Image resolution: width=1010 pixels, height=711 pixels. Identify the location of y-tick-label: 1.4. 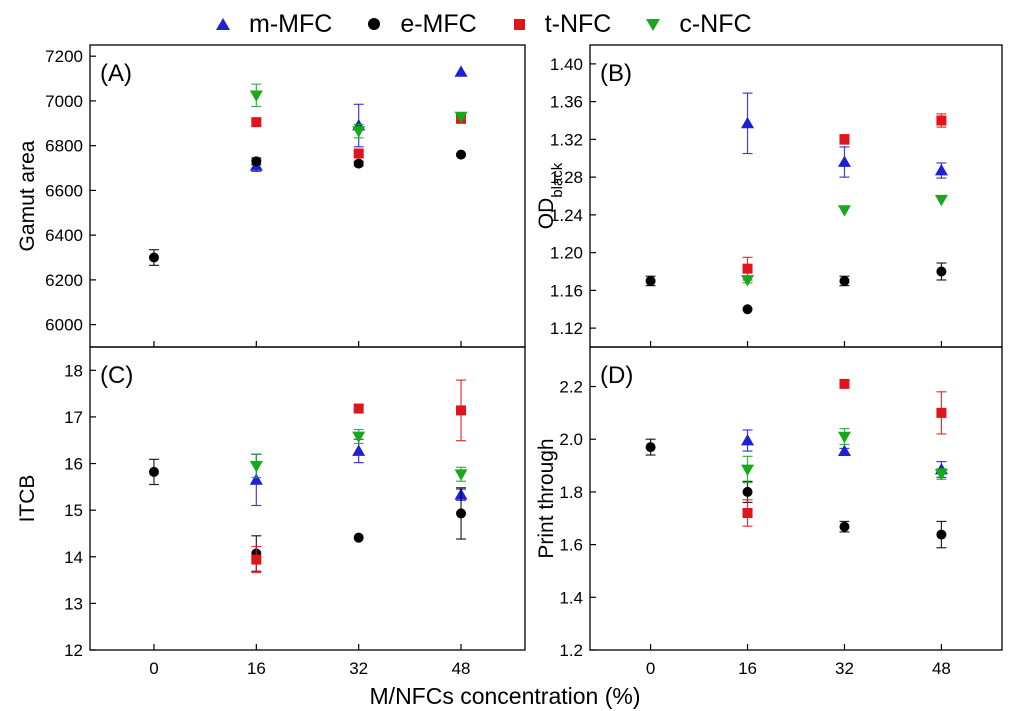
(571, 597).